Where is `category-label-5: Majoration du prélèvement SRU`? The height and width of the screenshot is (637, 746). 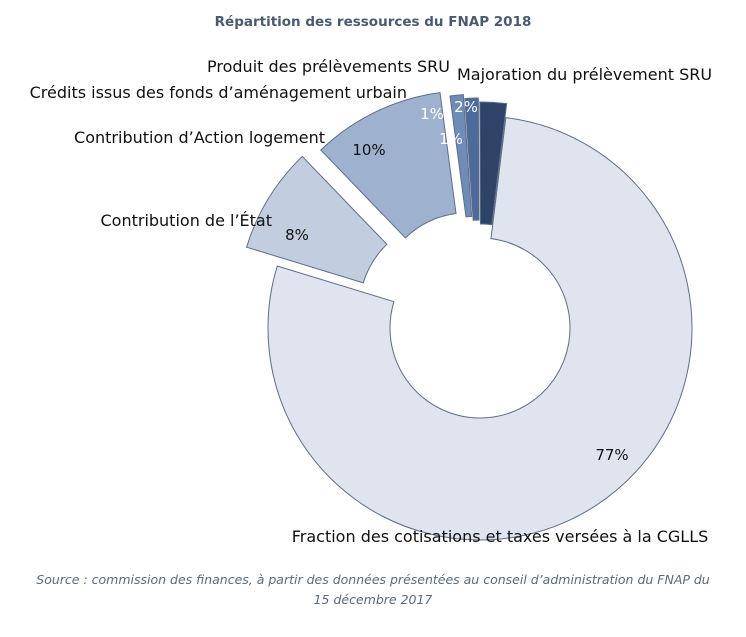
category-label-5: Majoration du prélèvement SRU is located at coordinates (584, 74).